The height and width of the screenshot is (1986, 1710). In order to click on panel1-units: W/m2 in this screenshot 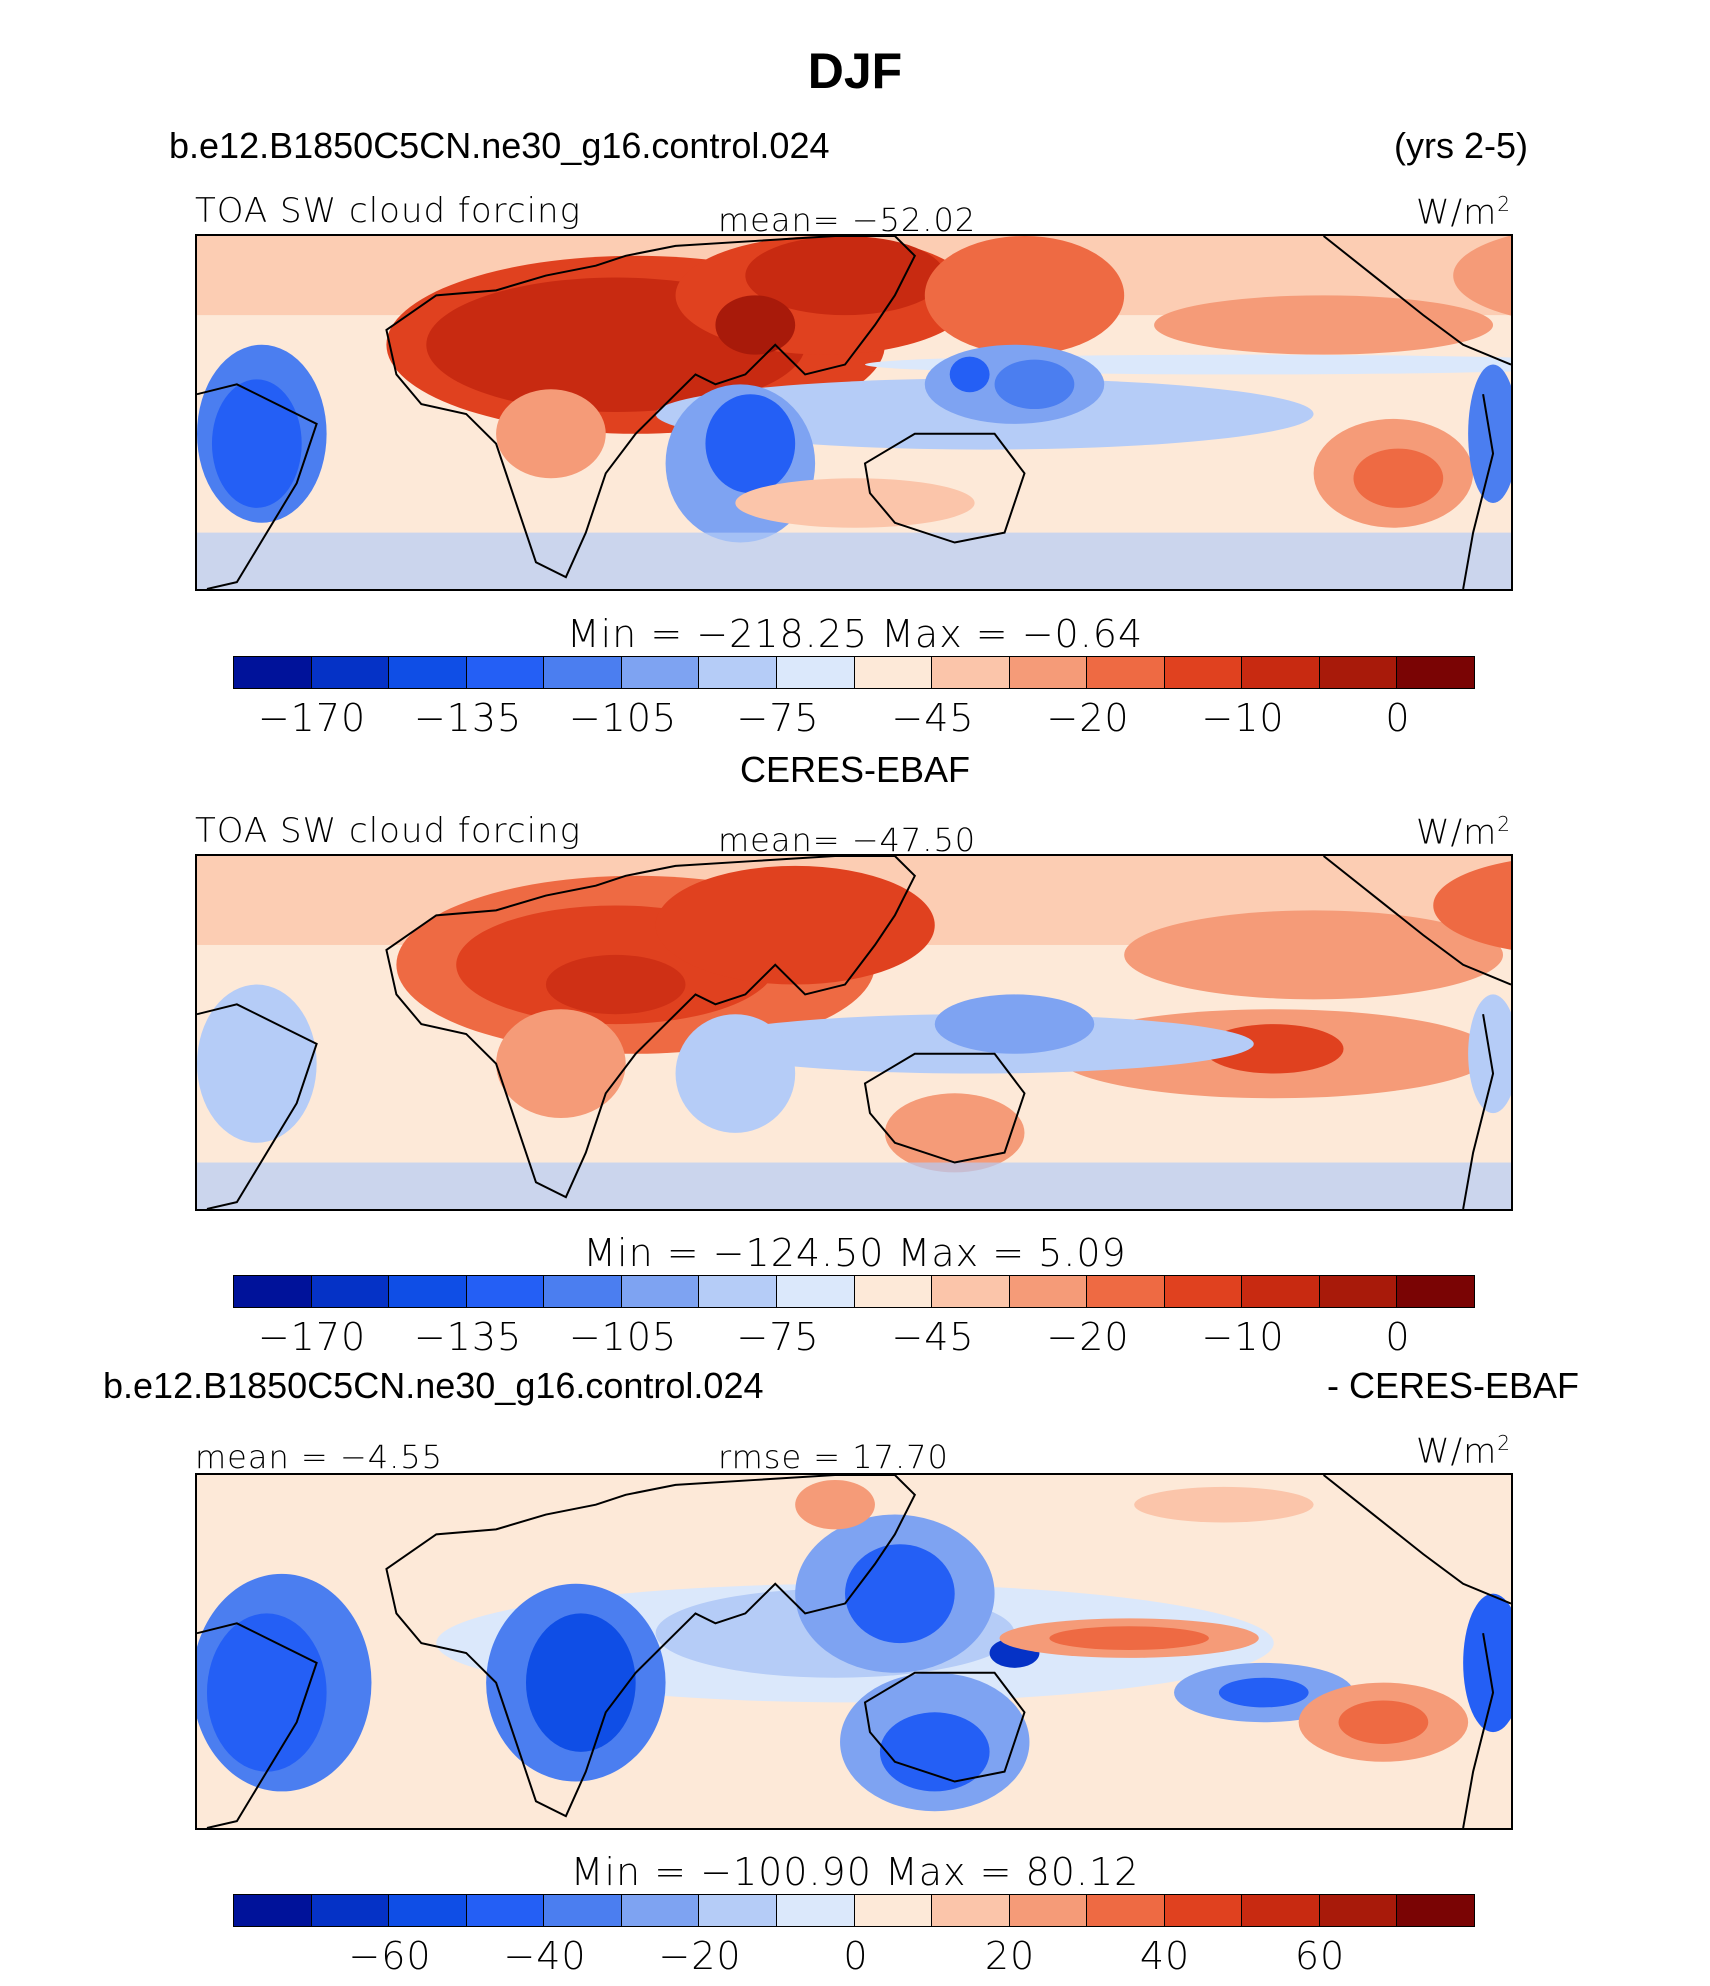, I will do `click(1463, 211)`.